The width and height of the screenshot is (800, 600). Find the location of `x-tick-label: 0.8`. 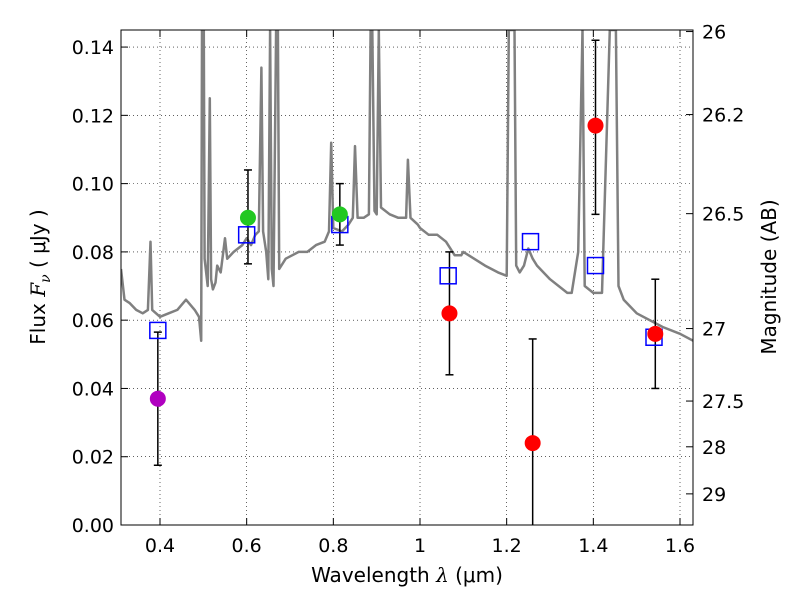

x-tick-label: 0.8 is located at coordinates (333, 546).